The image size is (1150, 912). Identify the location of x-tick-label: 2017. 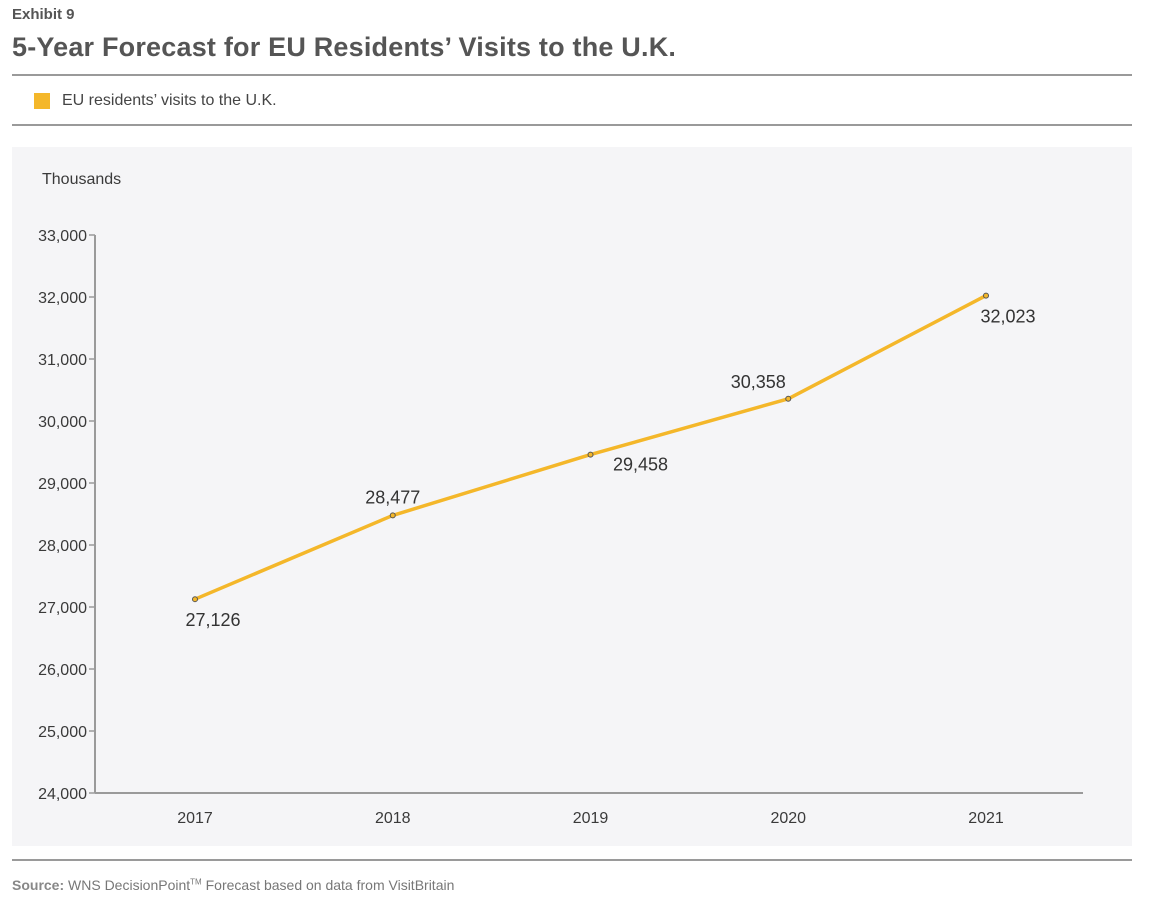
(195, 818).